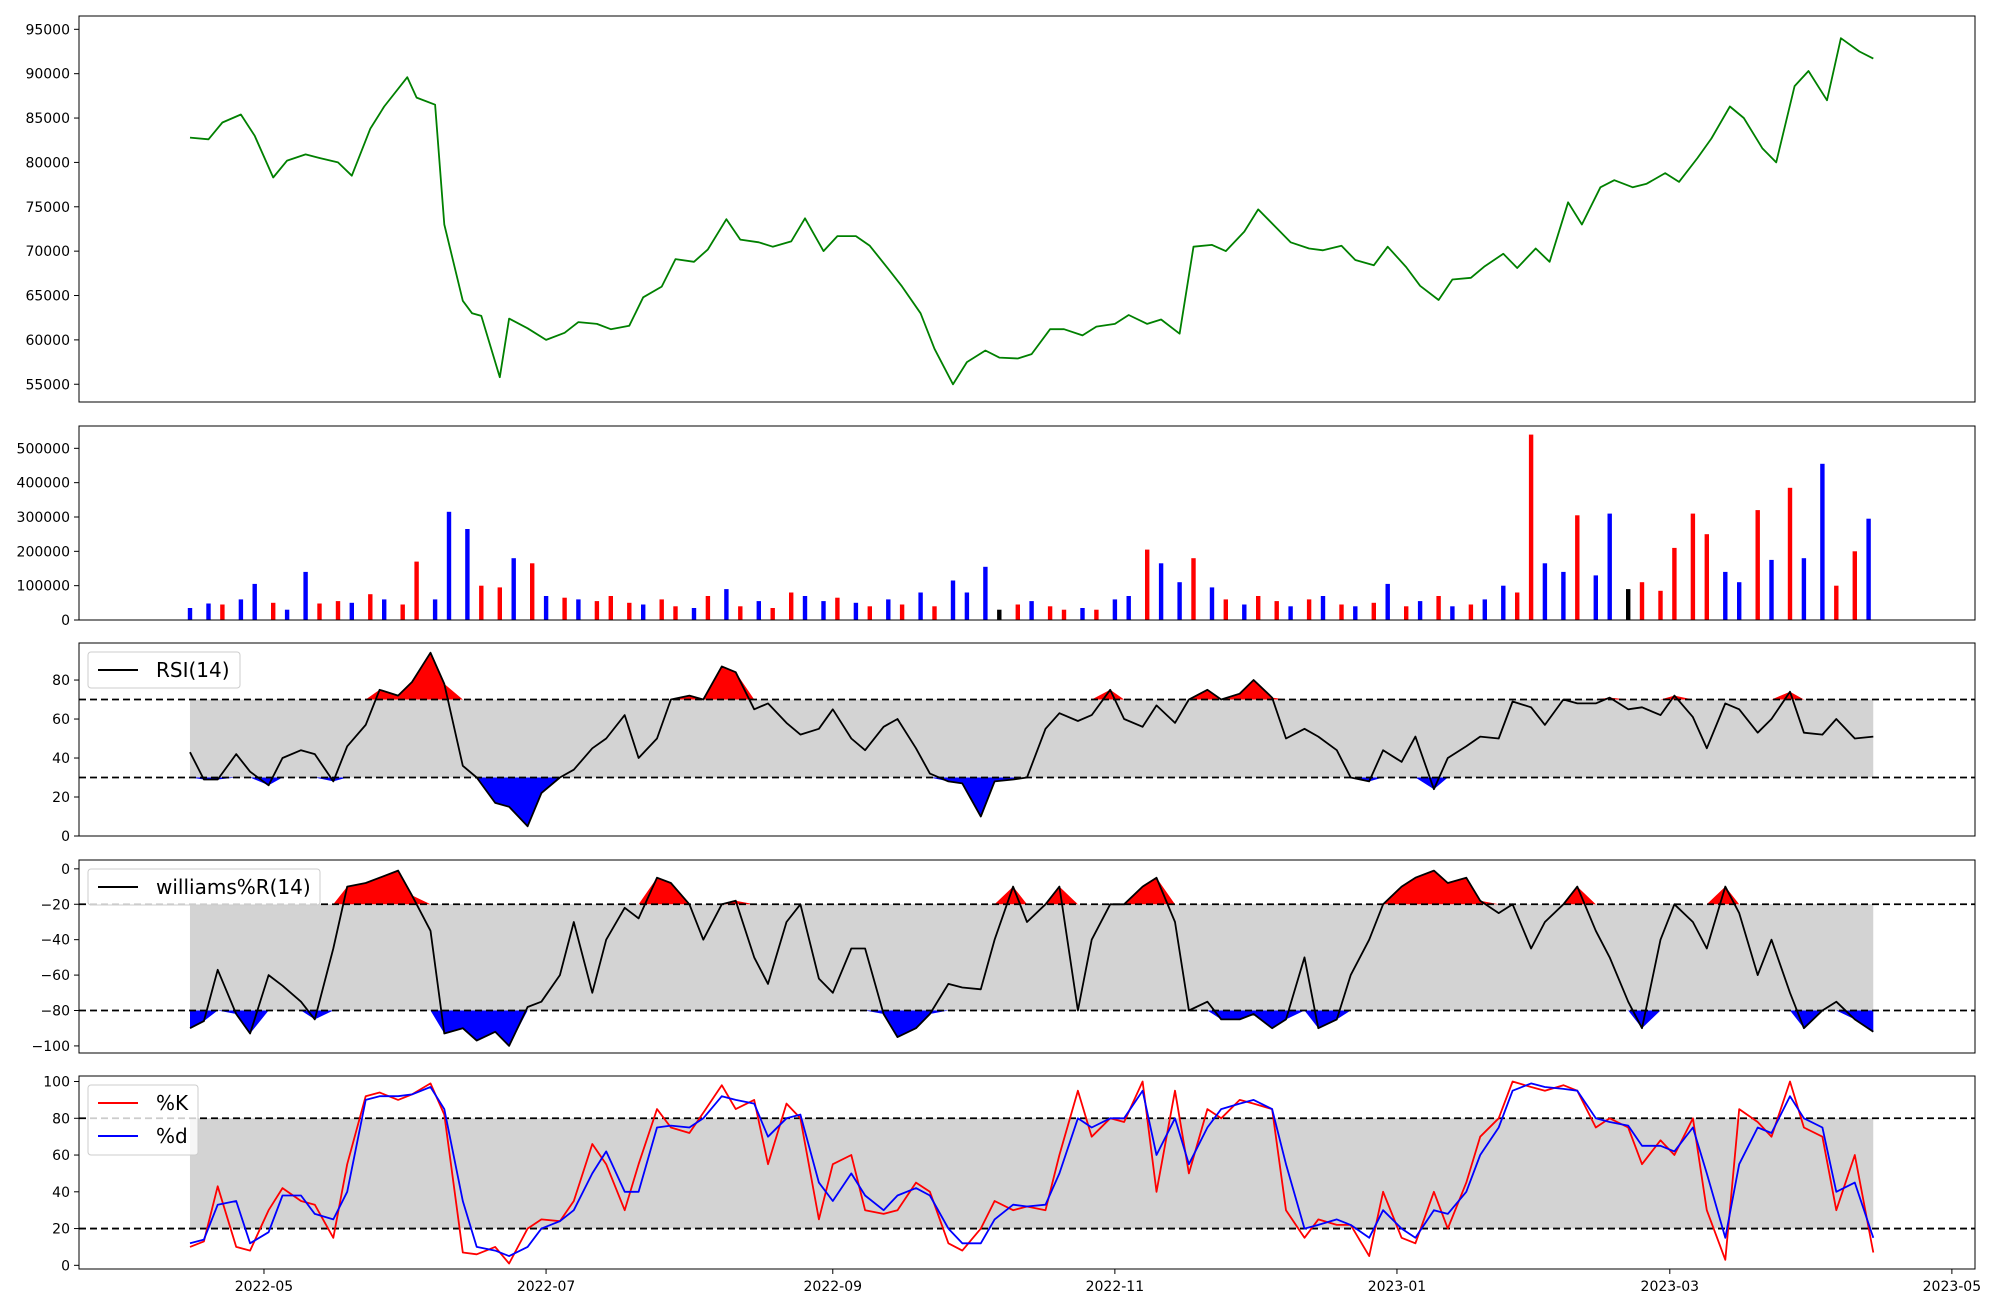 The height and width of the screenshot is (1300, 2000). I want to click on rsi-y-tick-label: 60, so click(61, 720).